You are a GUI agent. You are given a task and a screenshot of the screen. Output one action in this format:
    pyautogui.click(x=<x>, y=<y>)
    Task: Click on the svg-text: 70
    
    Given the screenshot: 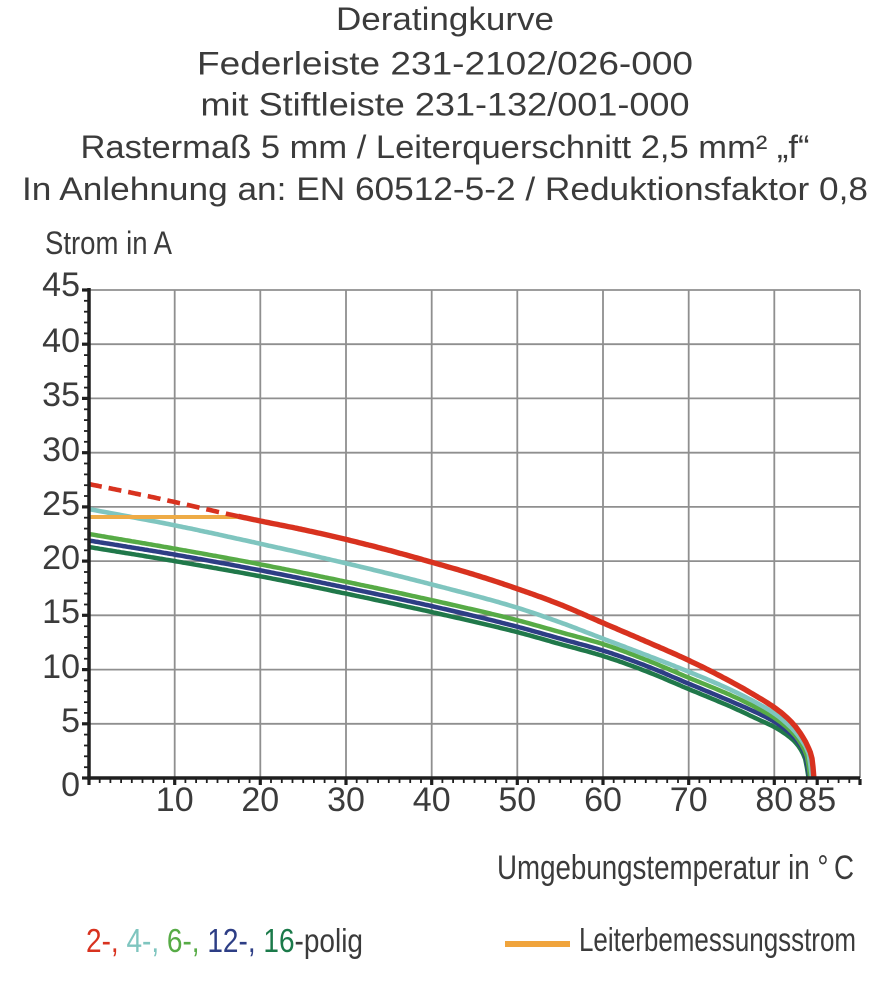 What is the action you would take?
    pyautogui.click(x=689, y=800)
    